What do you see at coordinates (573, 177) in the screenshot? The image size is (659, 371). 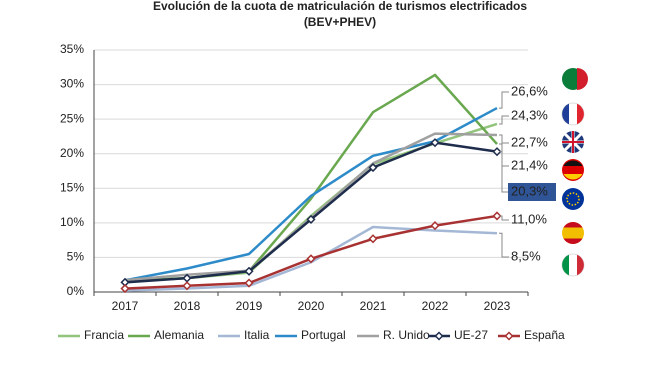 I see `flag-germany-gold` at bounding box center [573, 177].